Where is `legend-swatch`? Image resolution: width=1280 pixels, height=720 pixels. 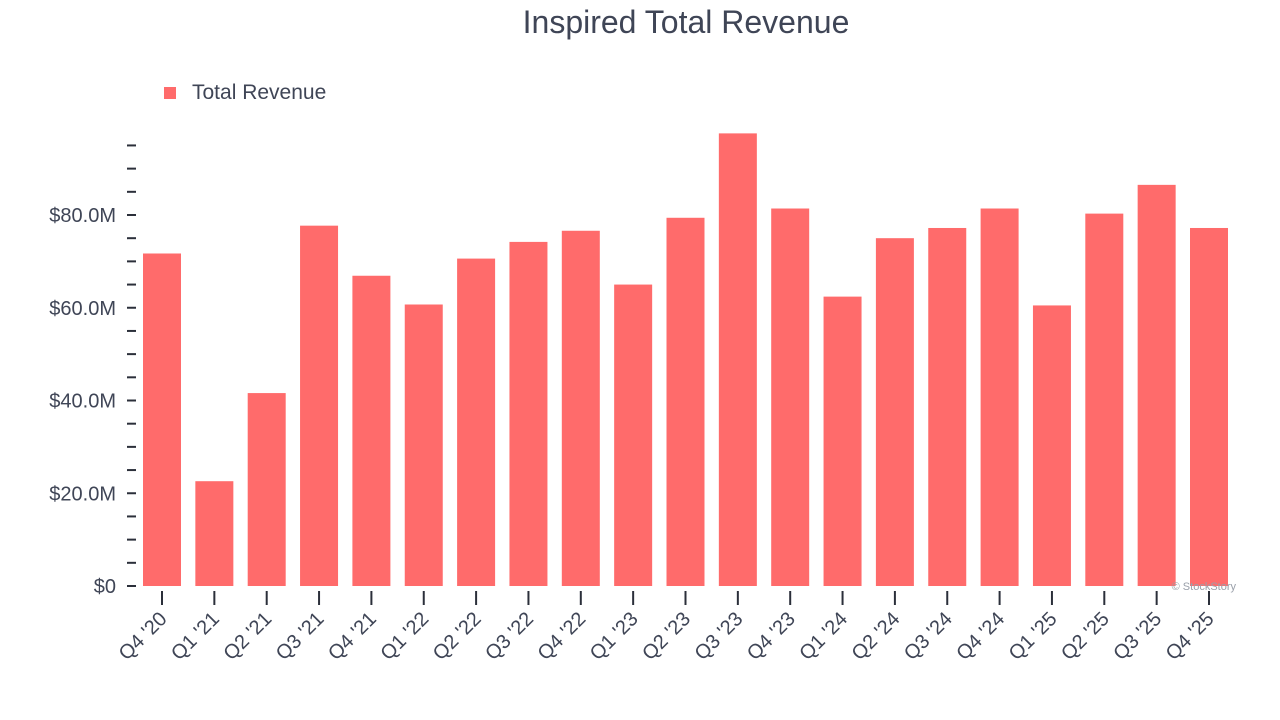 legend-swatch is located at coordinates (170, 93).